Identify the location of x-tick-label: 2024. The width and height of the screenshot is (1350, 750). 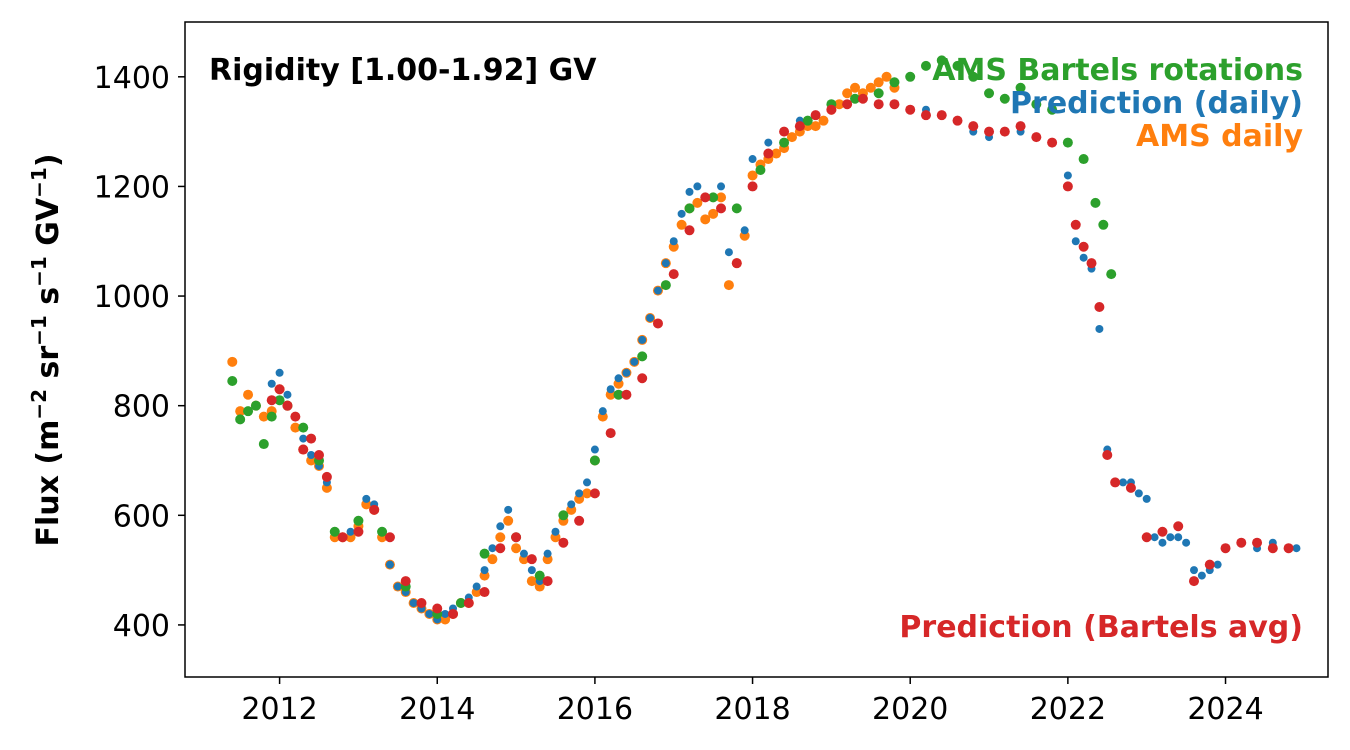
(1225, 709).